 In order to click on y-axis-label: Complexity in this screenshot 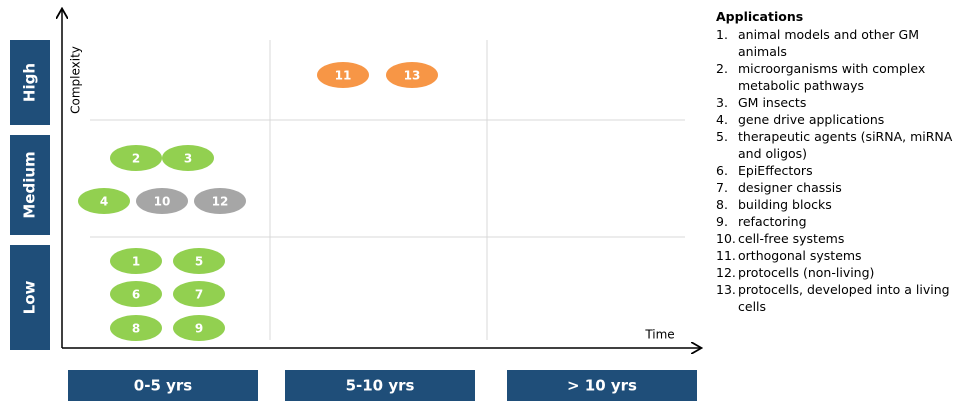, I will do `click(76, 80)`.